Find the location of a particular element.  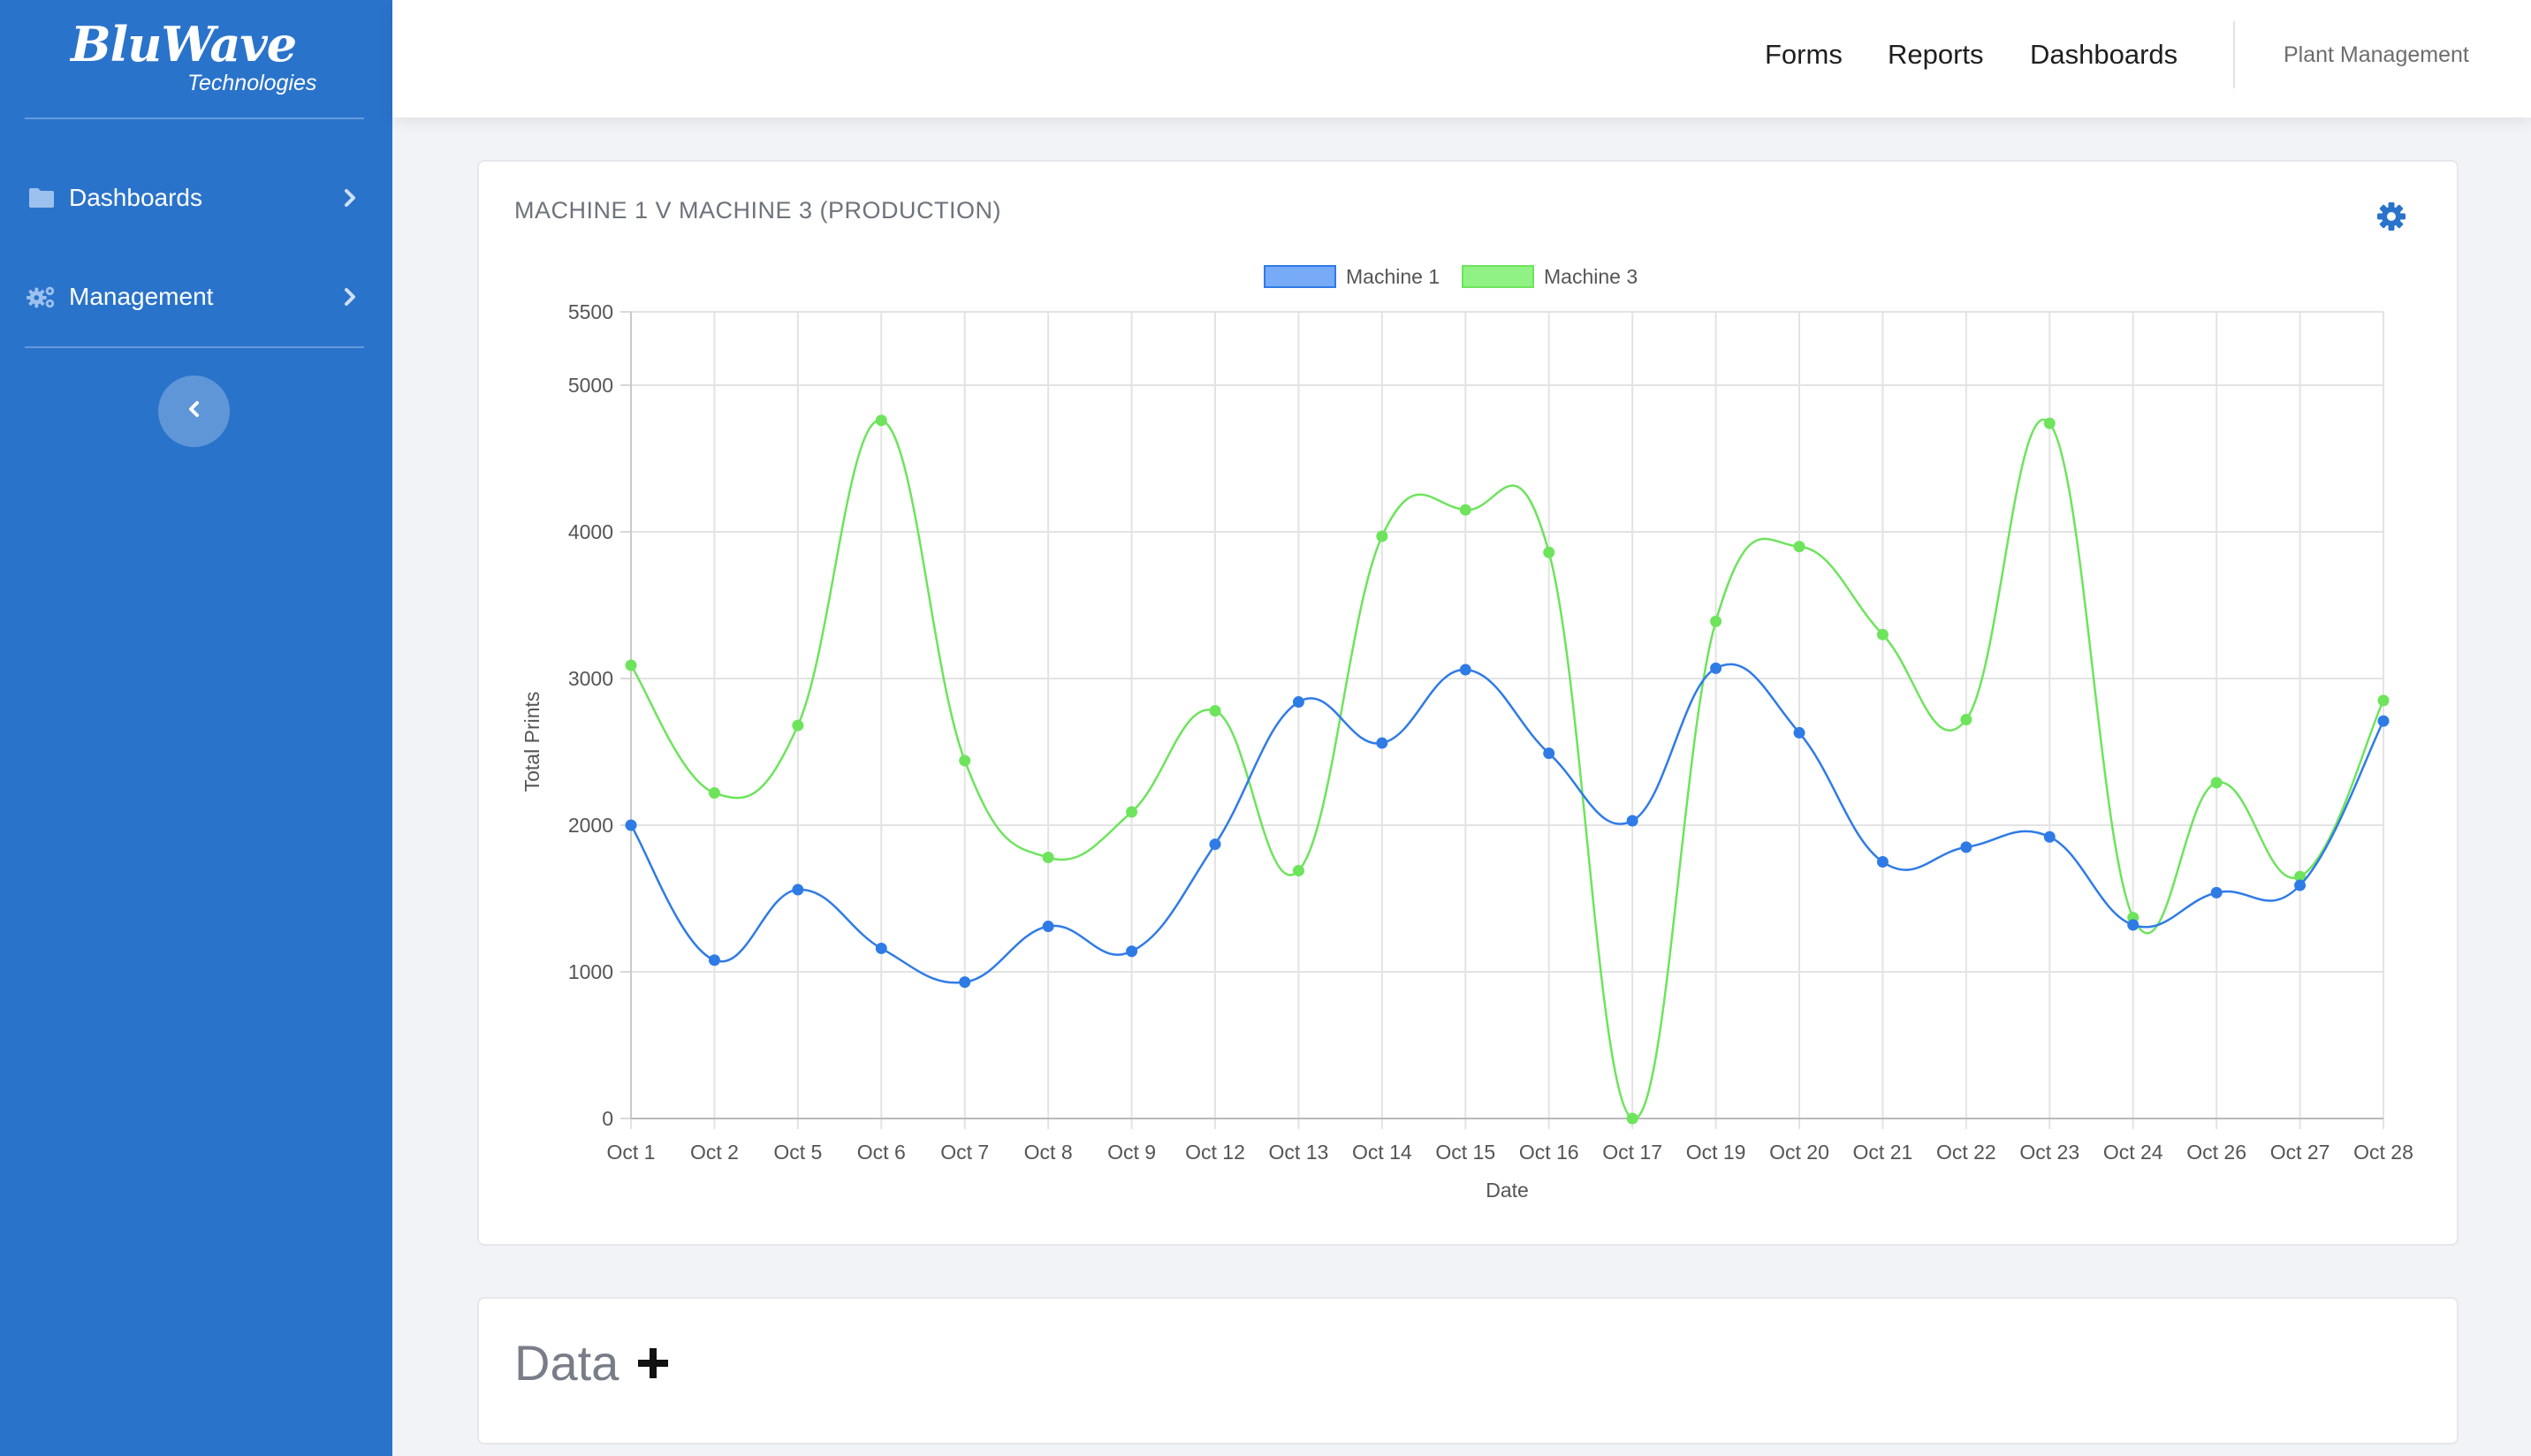

sidebar-item-management: Management is located at coordinates (196, 297).